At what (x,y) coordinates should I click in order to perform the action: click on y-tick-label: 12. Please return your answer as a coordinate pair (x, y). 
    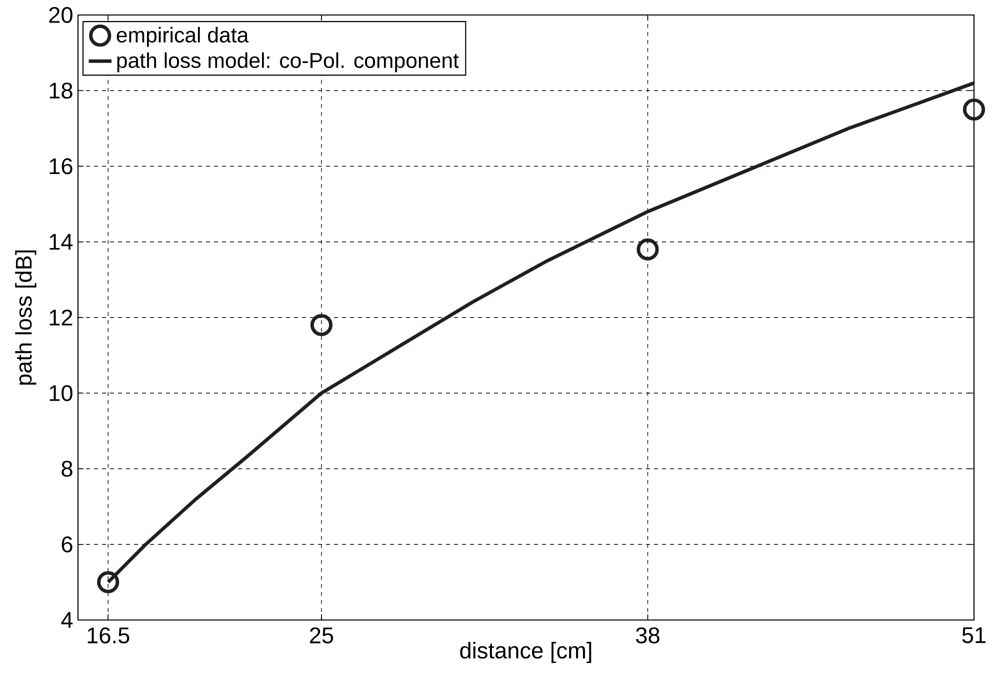
    Looking at the image, I should click on (61, 318).